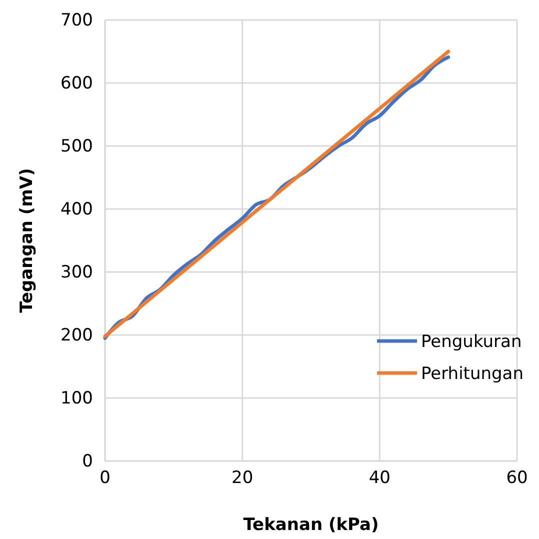 Image resolution: width=539 pixels, height=539 pixels. I want to click on legend-label: Pengukuran, so click(471, 342).